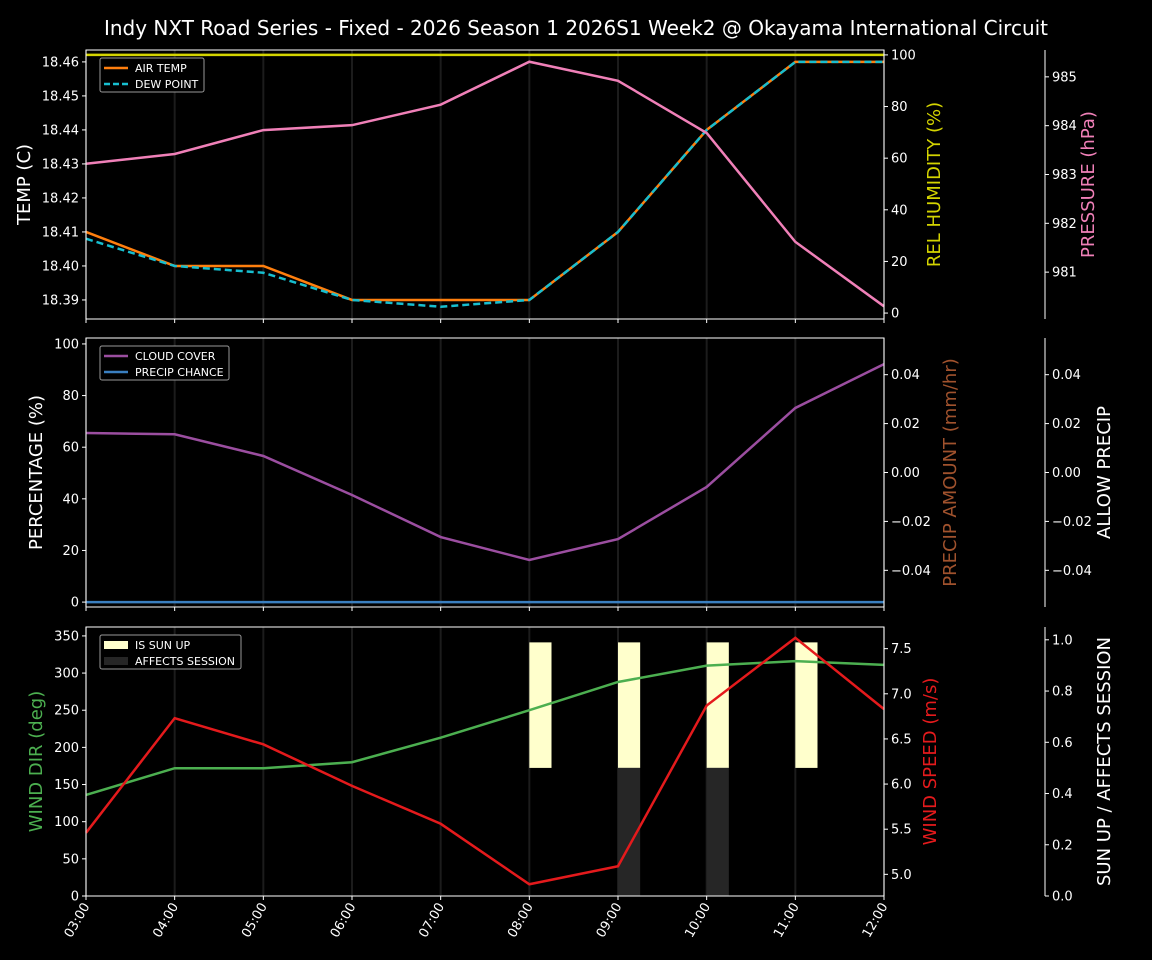  Describe the element at coordinates (179, 372) in the screenshot. I see `legend-label: PRECIP CHANCE` at that location.